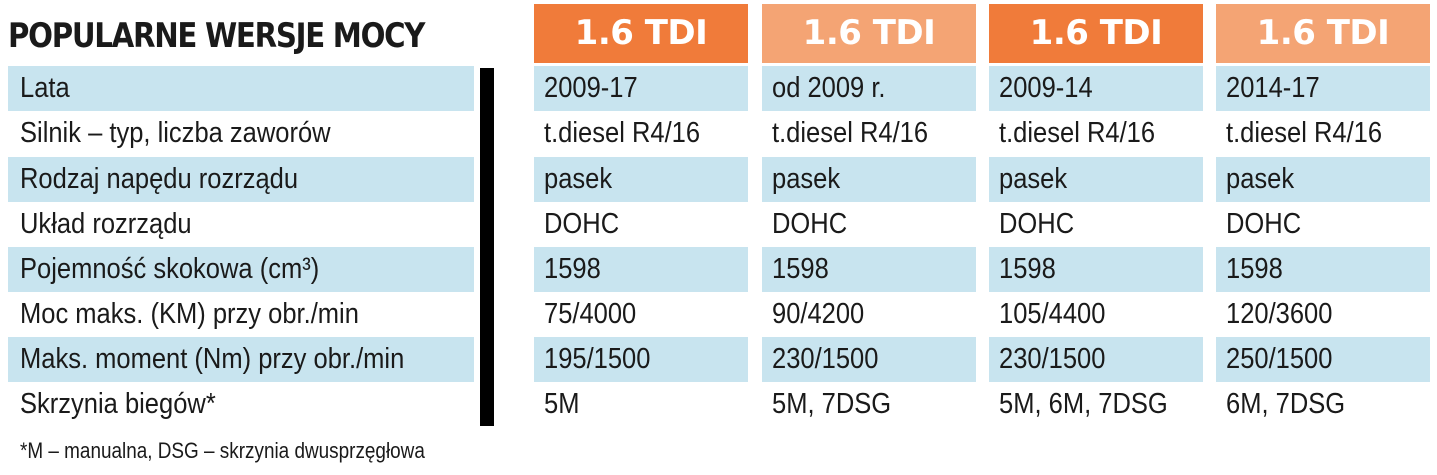 The image size is (1437, 475). Describe the element at coordinates (718, 88) in the screenshot. I see `table-row: Lata 2009-17 od 2009 r. 2009-14 2014-17` at that location.